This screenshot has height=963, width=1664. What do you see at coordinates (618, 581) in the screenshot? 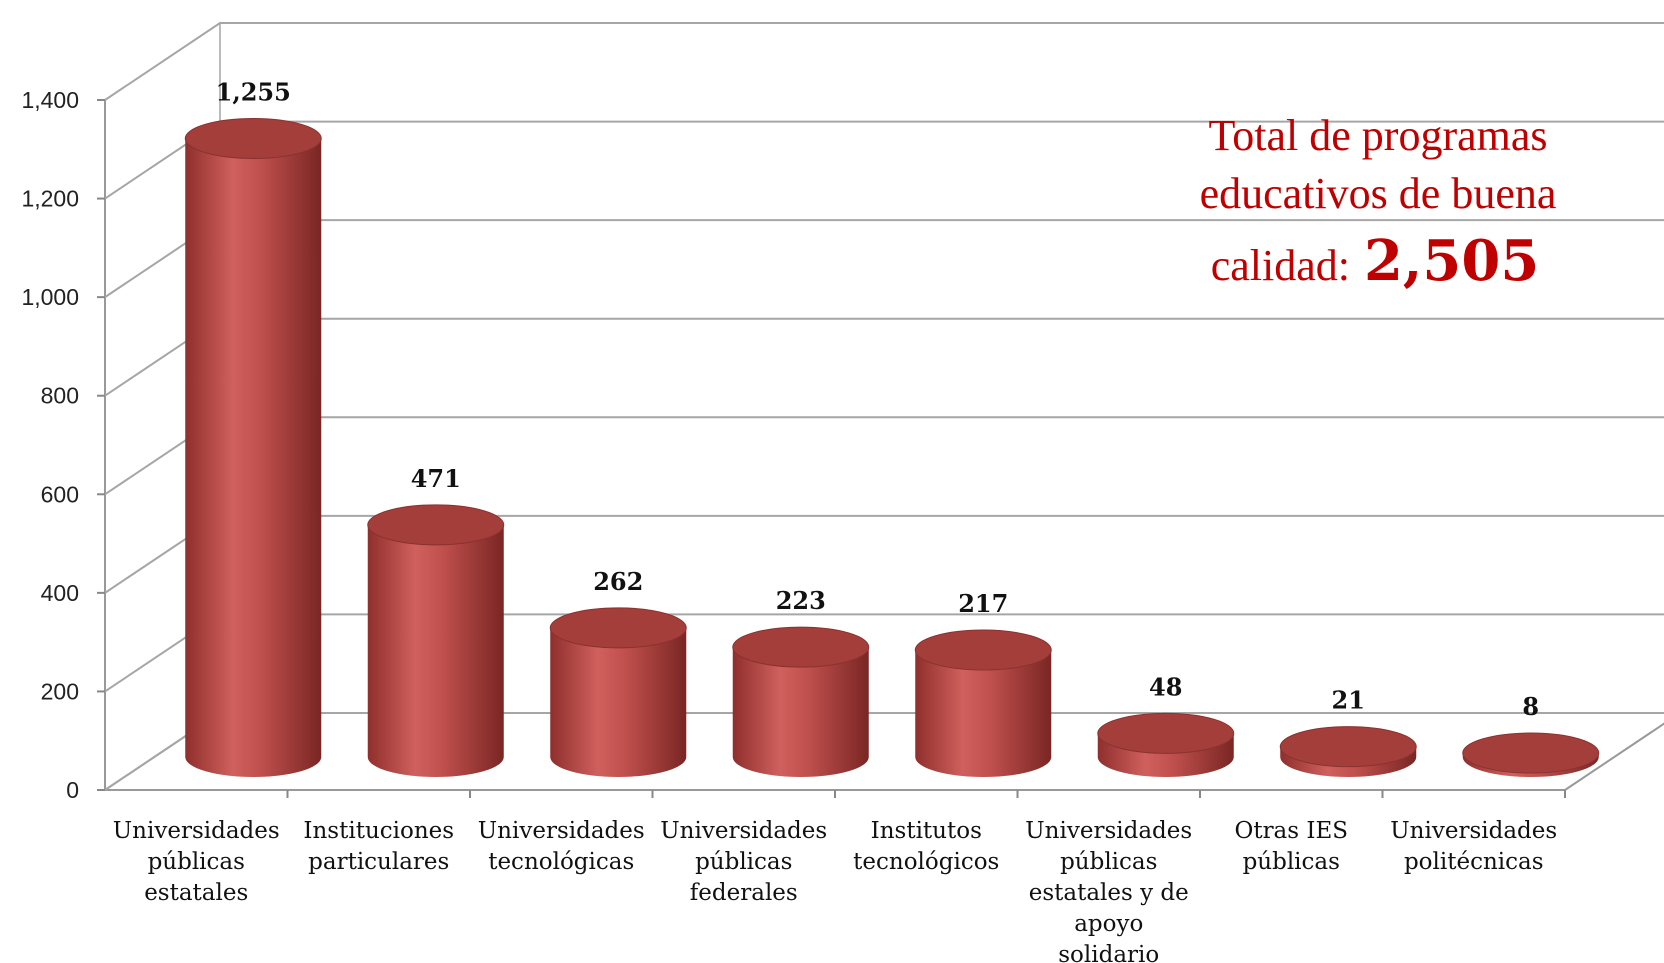
I see `data-label: 262` at bounding box center [618, 581].